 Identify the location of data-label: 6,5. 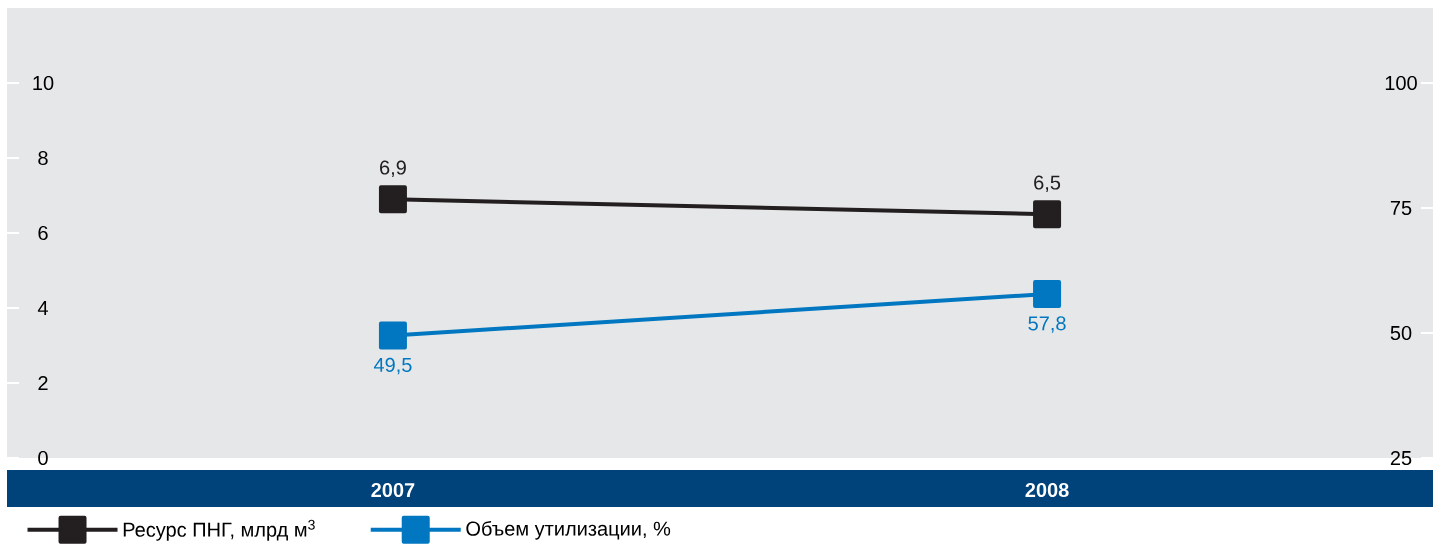
(1047, 183).